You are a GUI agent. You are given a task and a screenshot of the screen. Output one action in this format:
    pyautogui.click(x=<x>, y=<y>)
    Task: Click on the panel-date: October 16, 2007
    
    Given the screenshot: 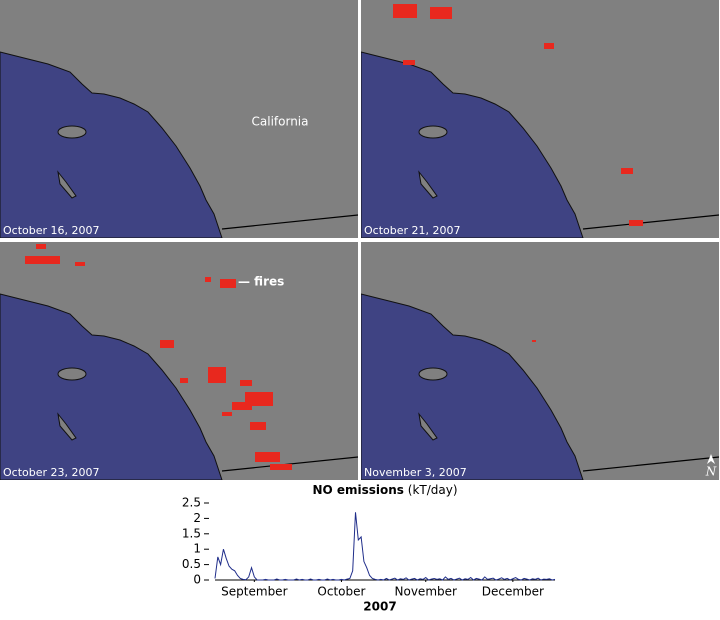 What is the action you would take?
    pyautogui.click(x=51, y=230)
    